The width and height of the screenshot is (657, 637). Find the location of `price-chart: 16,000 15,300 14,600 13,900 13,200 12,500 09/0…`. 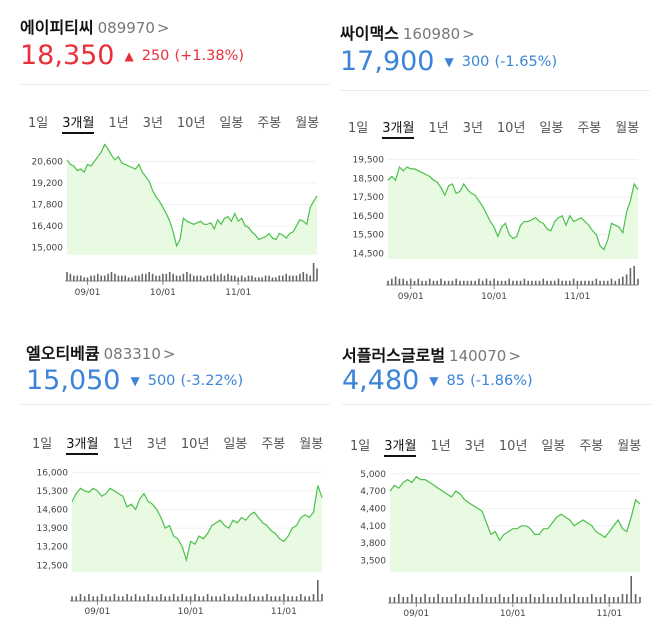

price-chart: 16,000 15,300 14,600 13,900 13,200 12,500 09/0… is located at coordinates (176, 540).